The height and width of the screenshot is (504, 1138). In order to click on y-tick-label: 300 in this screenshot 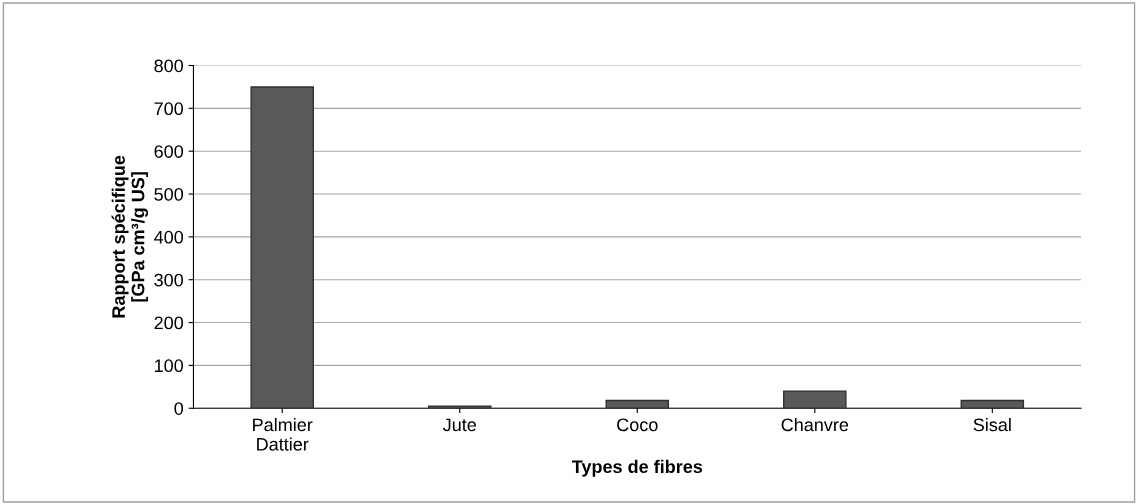, I will do `click(169, 280)`.